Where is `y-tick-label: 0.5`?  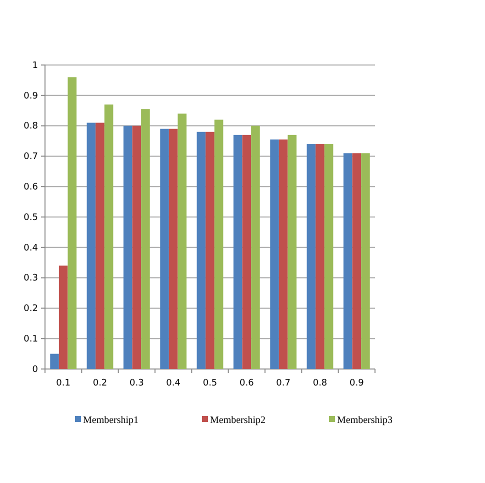 y-tick-label: 0.5 is located at coordinates (31, 217).